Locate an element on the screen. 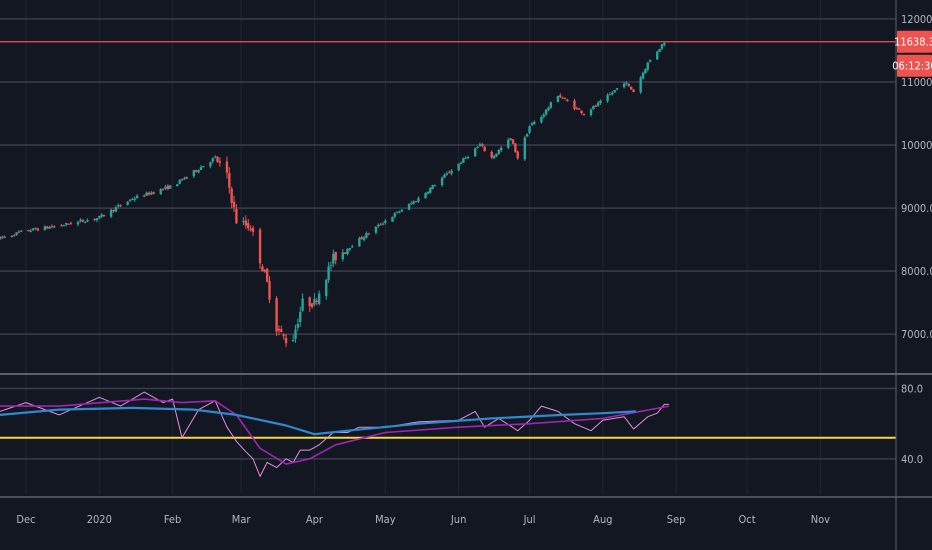 This screenshot has width=932, height=550. oscillator-tick-label: 40.0 is located at coordinates (912, 459).